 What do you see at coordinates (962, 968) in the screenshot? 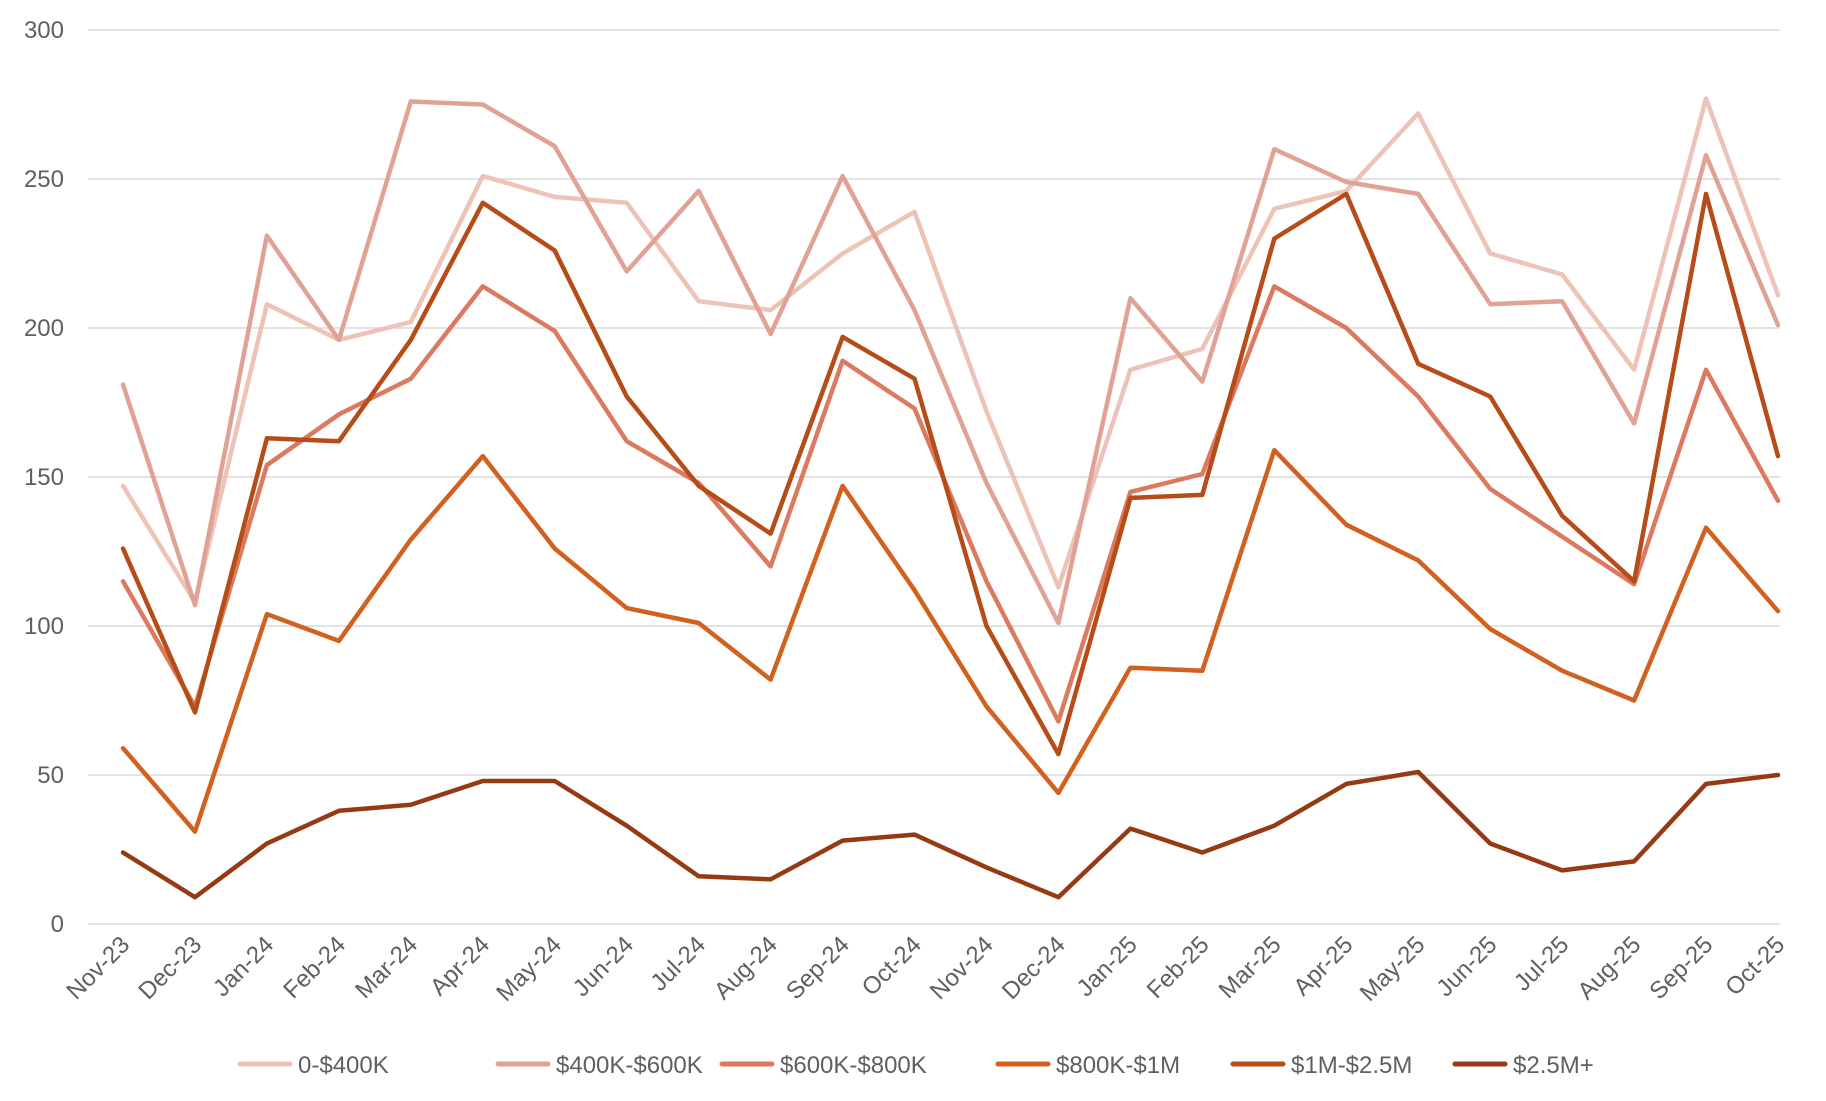
I see `x-tick-label: Nov-24` at bounding box center [962, 968].